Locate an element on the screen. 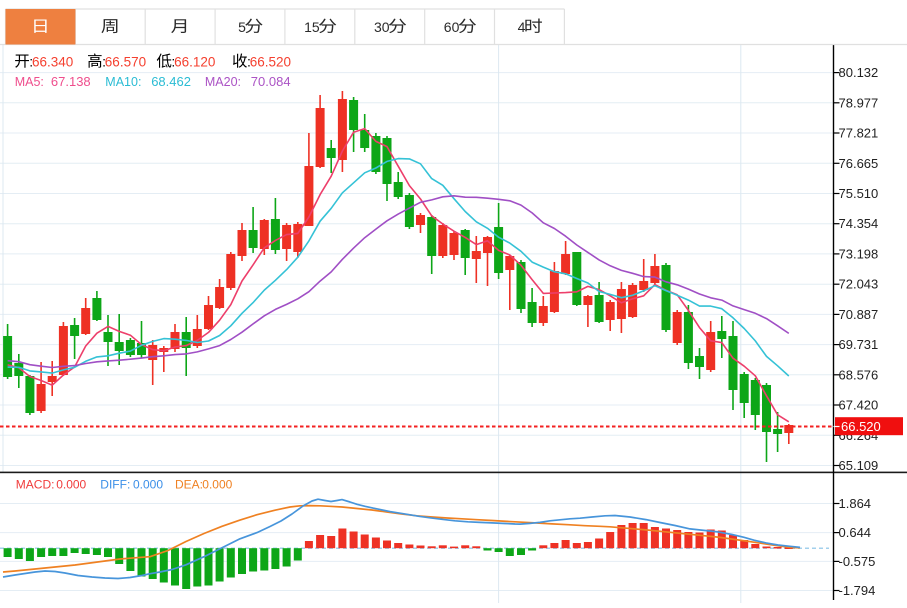 This screenshot has width=907, height=608. svg-text: 0.644 is located at coordinates (855, 532).